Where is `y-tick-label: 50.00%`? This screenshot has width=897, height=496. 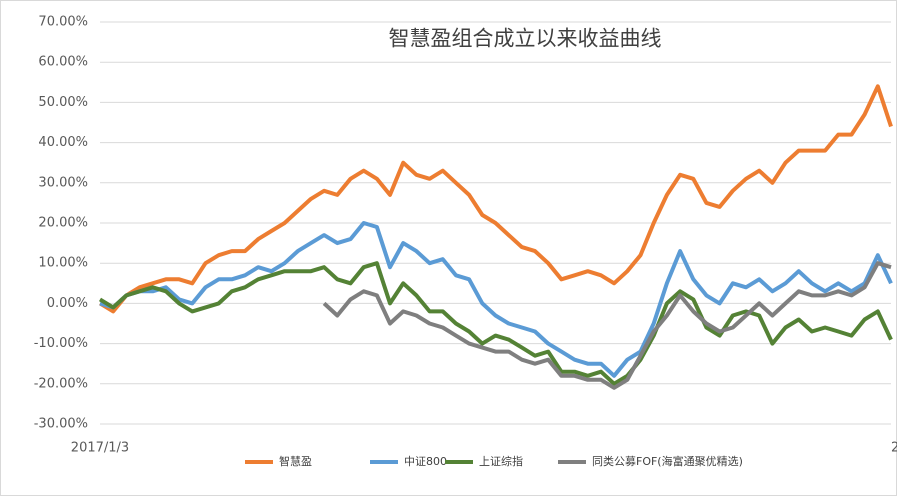
y-tick-label: 50.00% is located at coordinates (63, 102).